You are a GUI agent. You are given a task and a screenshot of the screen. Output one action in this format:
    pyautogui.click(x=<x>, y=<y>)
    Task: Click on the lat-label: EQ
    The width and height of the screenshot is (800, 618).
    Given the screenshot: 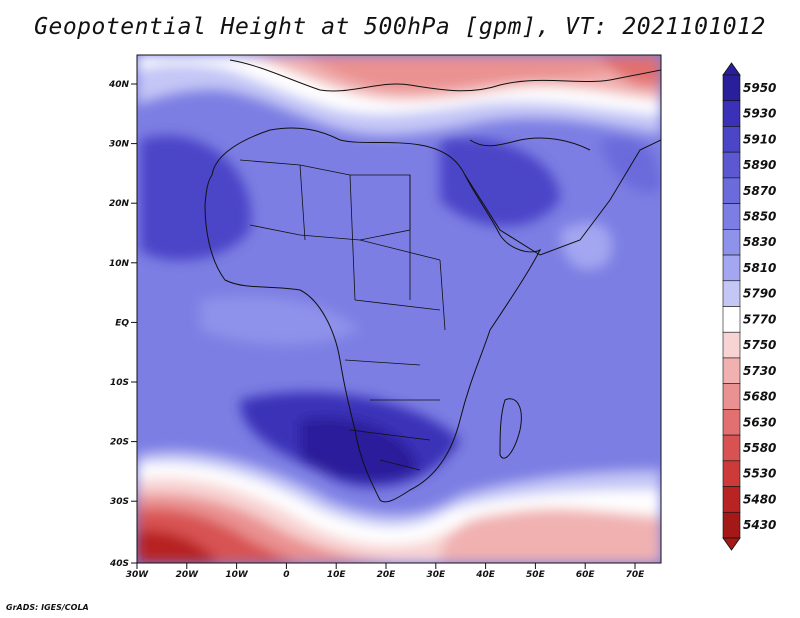 What is the action you would take?
    pyautogui.click(x=122, y=323)
    